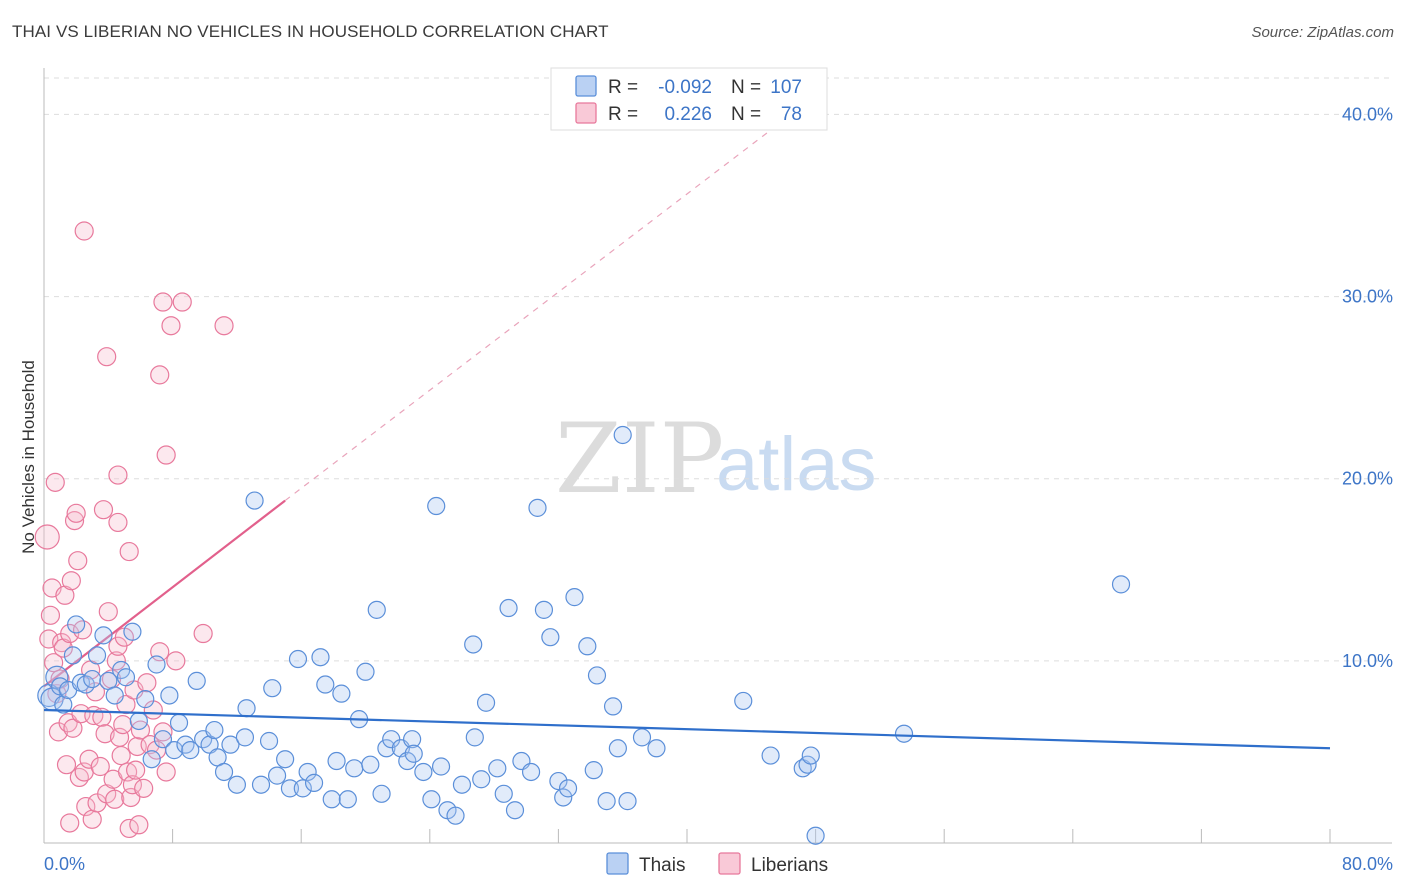  What do you see at coordinates (1367, 661) in the screenshot?
I see `y-tick-label-10: 10.0%` at bounding box center [1367, 661].